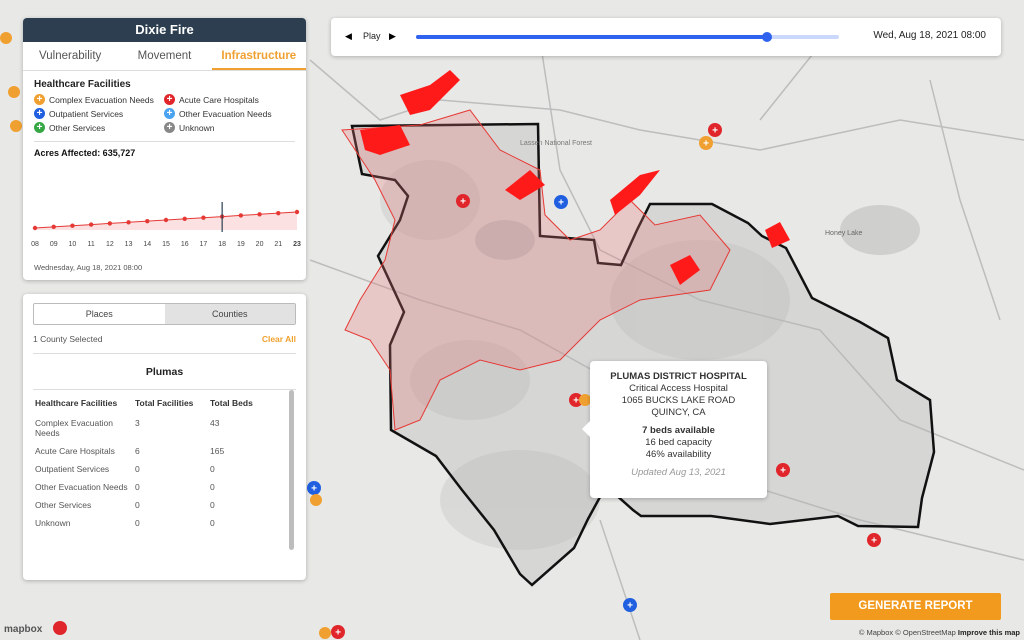 This screenshot has height=640, width=1024. I want to click on sparkline-tick: 19, so click(241, 244).